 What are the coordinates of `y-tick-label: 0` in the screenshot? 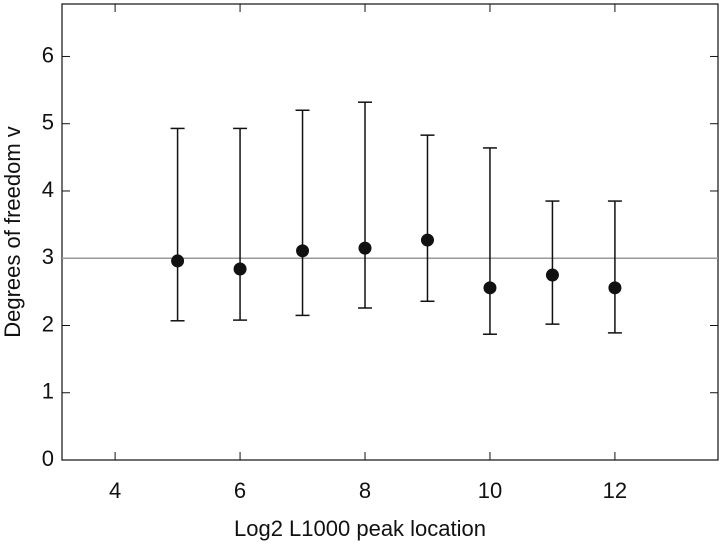 It's located at (48, 458).